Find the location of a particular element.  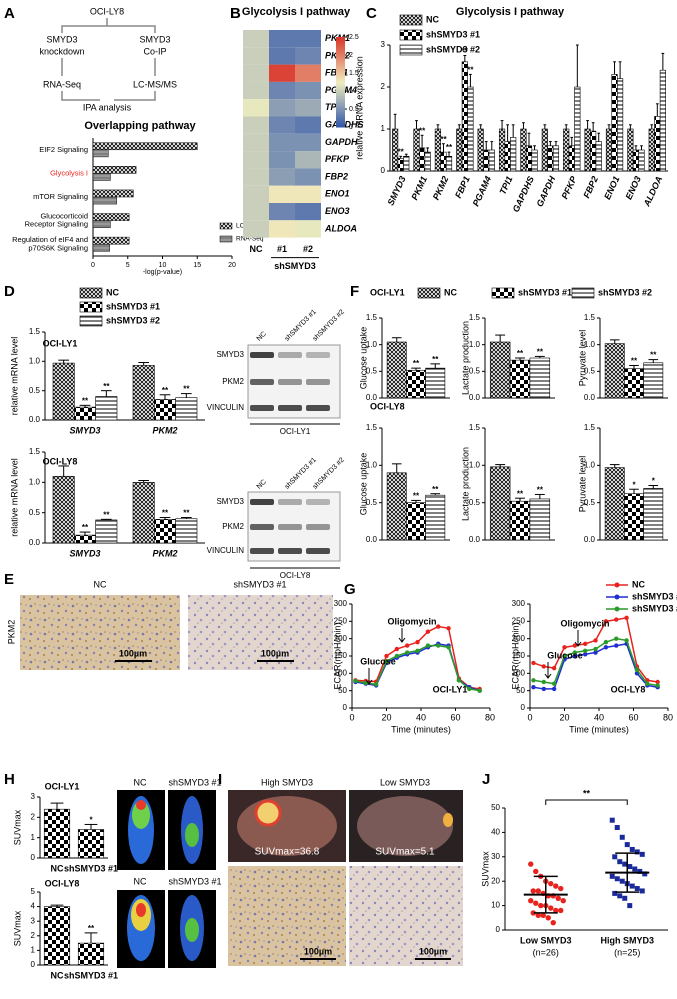

blot-lane-label: NC is located at coordinates (262, 485).